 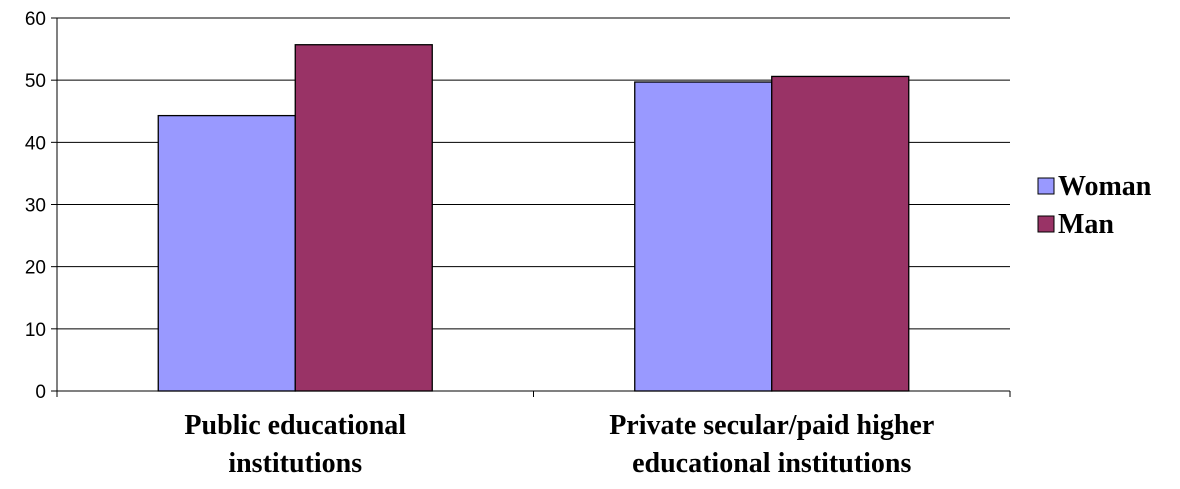 What do you see at coordinates (40, 392) in the screenshot?
I see `y-tick-label: 0` at bounding box center [40, 392].